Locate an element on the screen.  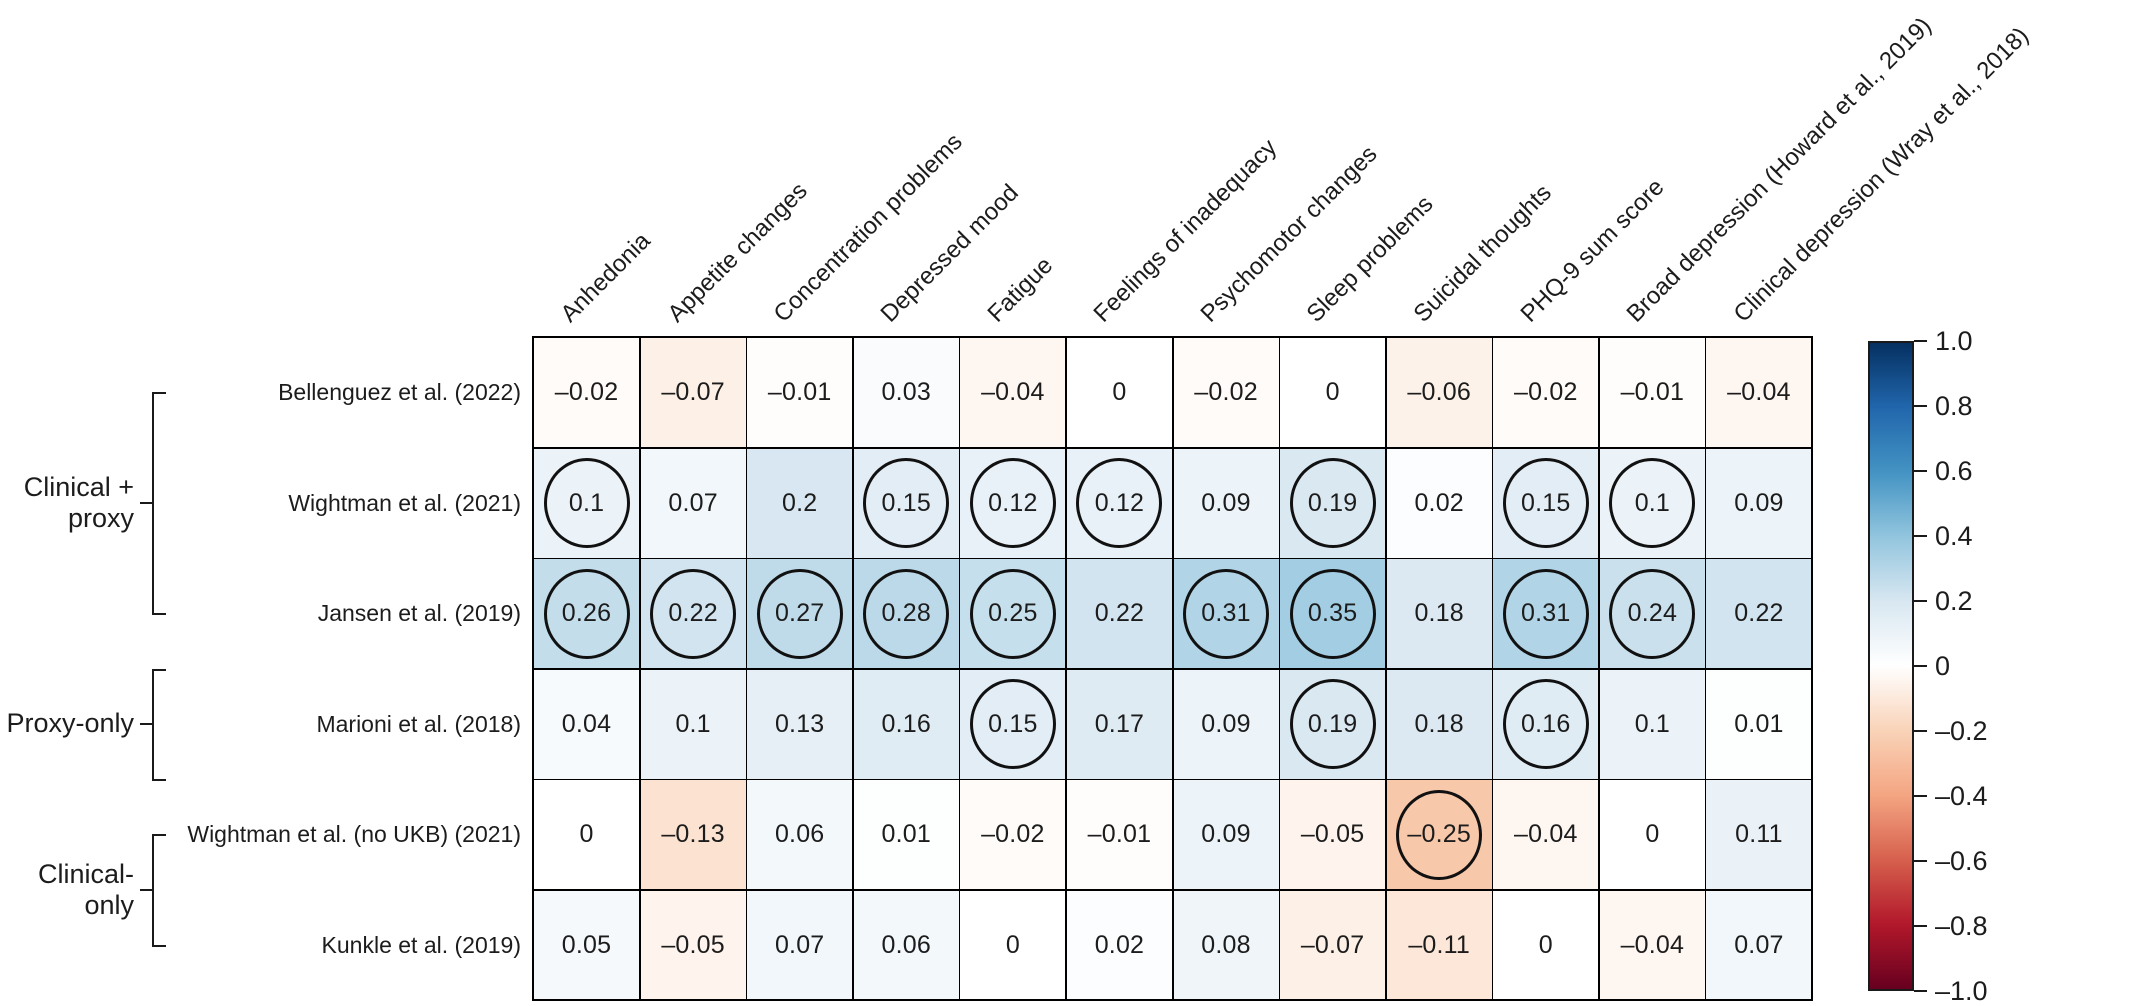
cell-value: 0.19 is located at coordinates (1332, 723).